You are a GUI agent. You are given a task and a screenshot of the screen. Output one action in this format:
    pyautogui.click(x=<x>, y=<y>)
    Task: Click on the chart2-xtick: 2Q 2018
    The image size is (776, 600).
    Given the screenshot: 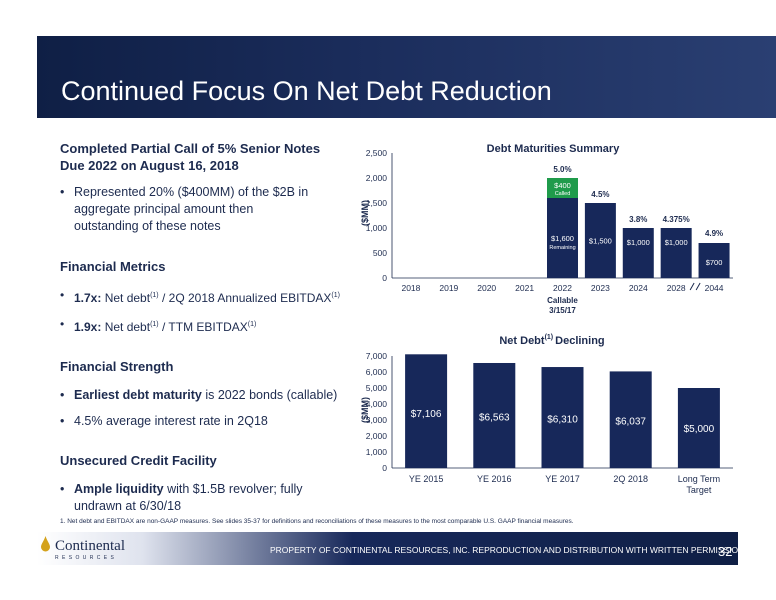 What is the action you would take?
    pyautogui.click(x=630, y=479)
    